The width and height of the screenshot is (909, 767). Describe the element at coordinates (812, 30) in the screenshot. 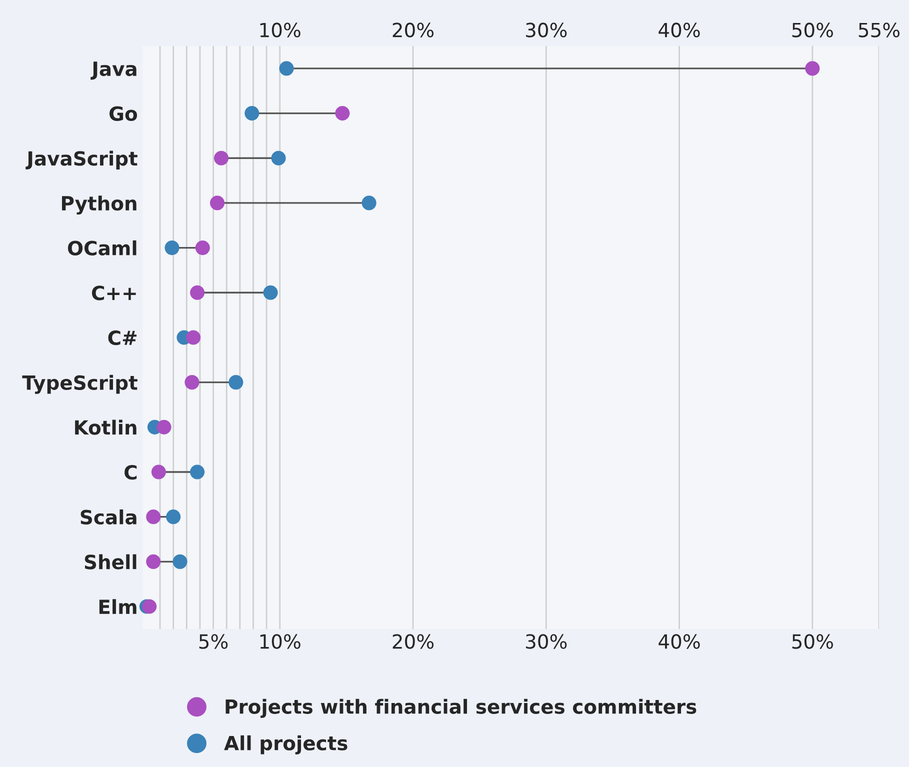

I see `x2-tick-label: 50%` at that location.